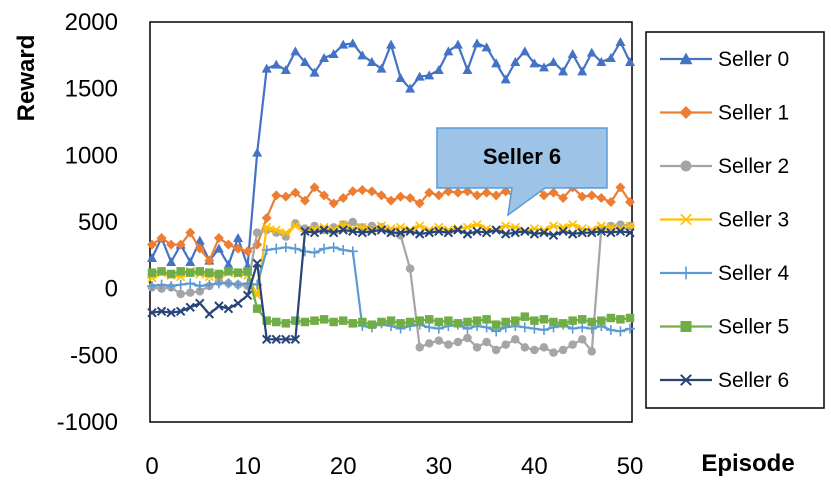 The height and width of the screenshot is (489, 831). What do you see at coordinates (724, 380) in the screenshot?
I see `legend-item-seller-6: Seller 6` at bounding box center [724, 380].